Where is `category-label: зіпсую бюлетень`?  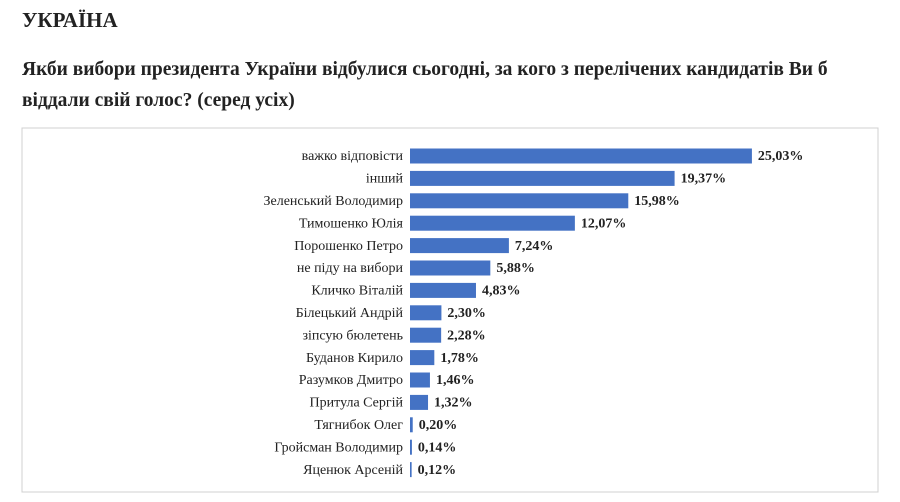
category-label: зіпсую бюлетень is located at coordinates (352, 335).